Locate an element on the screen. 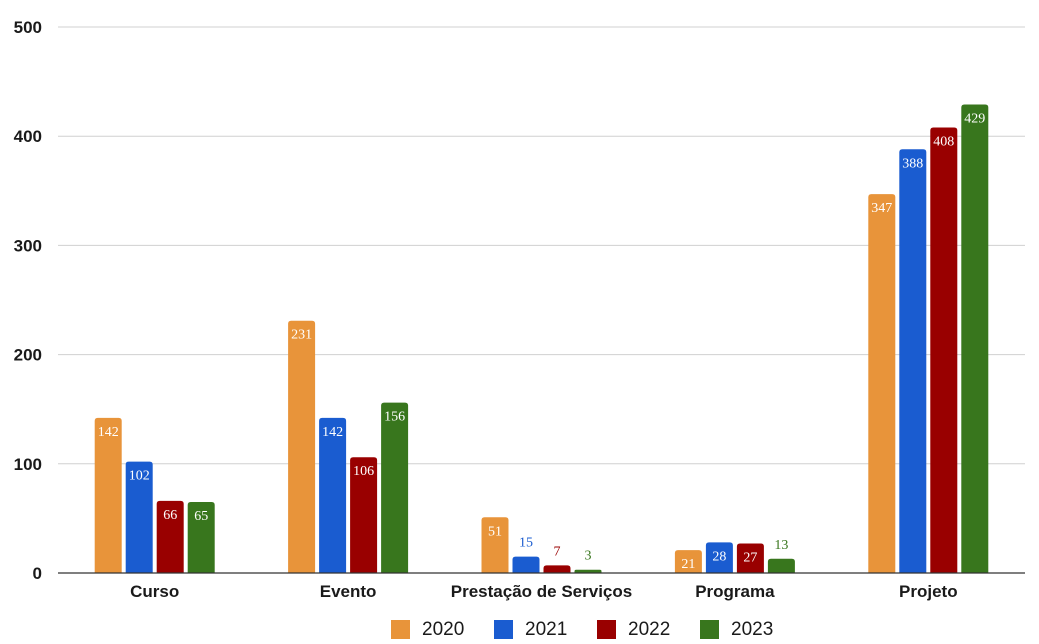 The width and height of the screenshot is (1039, 644). legend-label: 2020 is located at coordinates (443, 629).